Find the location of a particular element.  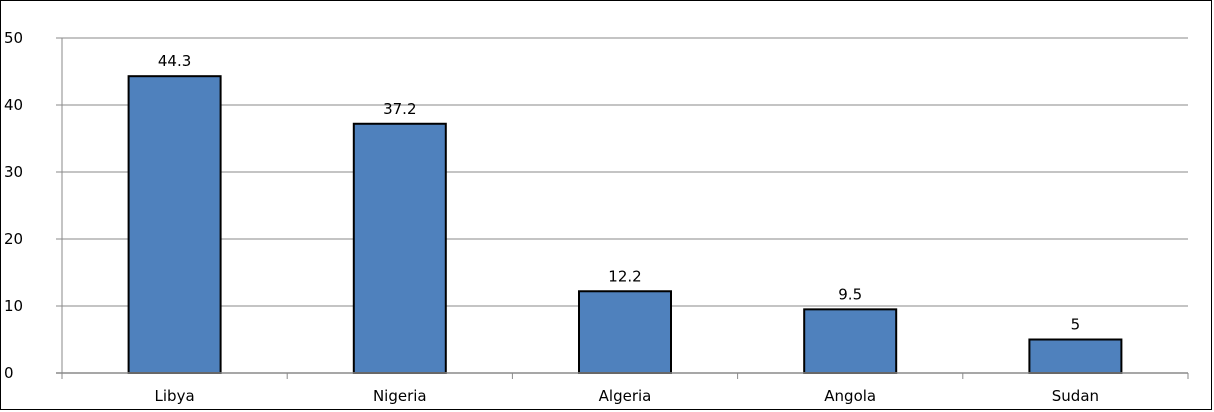

category-label: Sudan is located at coordinates (1075, 396).